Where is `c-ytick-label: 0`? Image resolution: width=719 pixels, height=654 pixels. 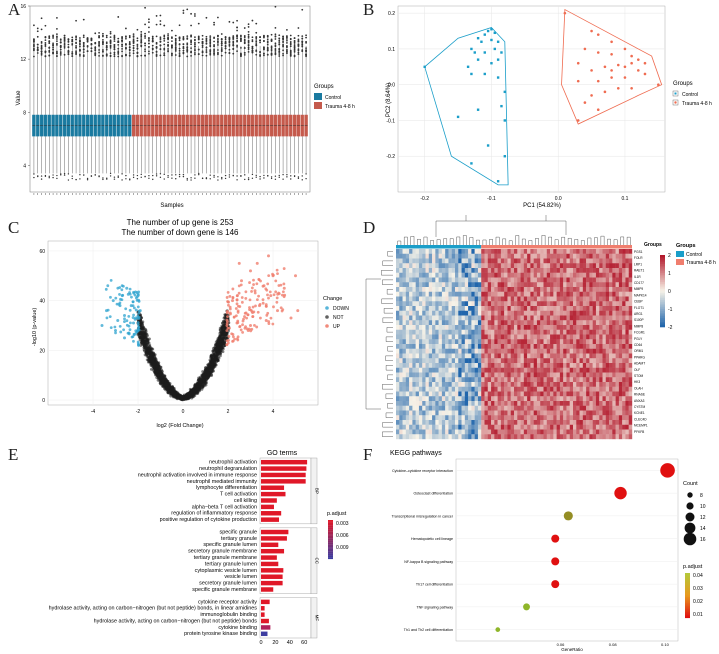 c-ytick-label: 0 is located at coordinates (43, 401).